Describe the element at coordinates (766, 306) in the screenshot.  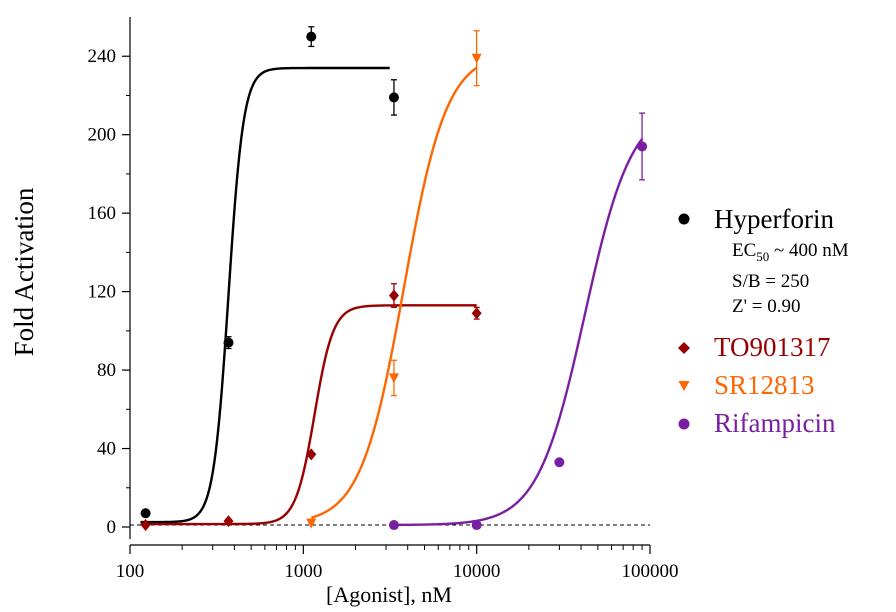
I see `z-prime-stat: Z' = 0.90` at that location.